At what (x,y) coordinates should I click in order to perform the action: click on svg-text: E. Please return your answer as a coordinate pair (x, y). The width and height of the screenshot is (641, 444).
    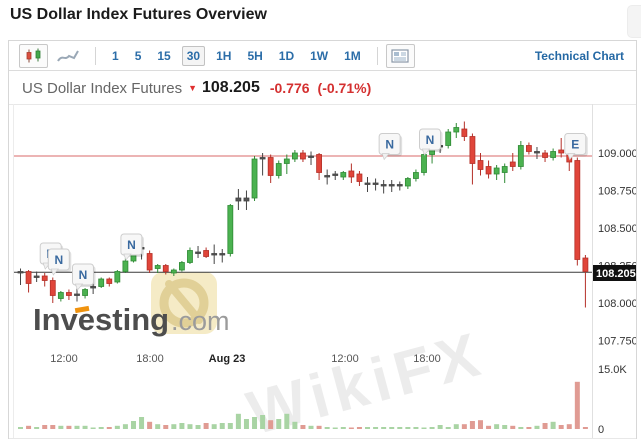
    Looking at the image, I should click on (575, 145).